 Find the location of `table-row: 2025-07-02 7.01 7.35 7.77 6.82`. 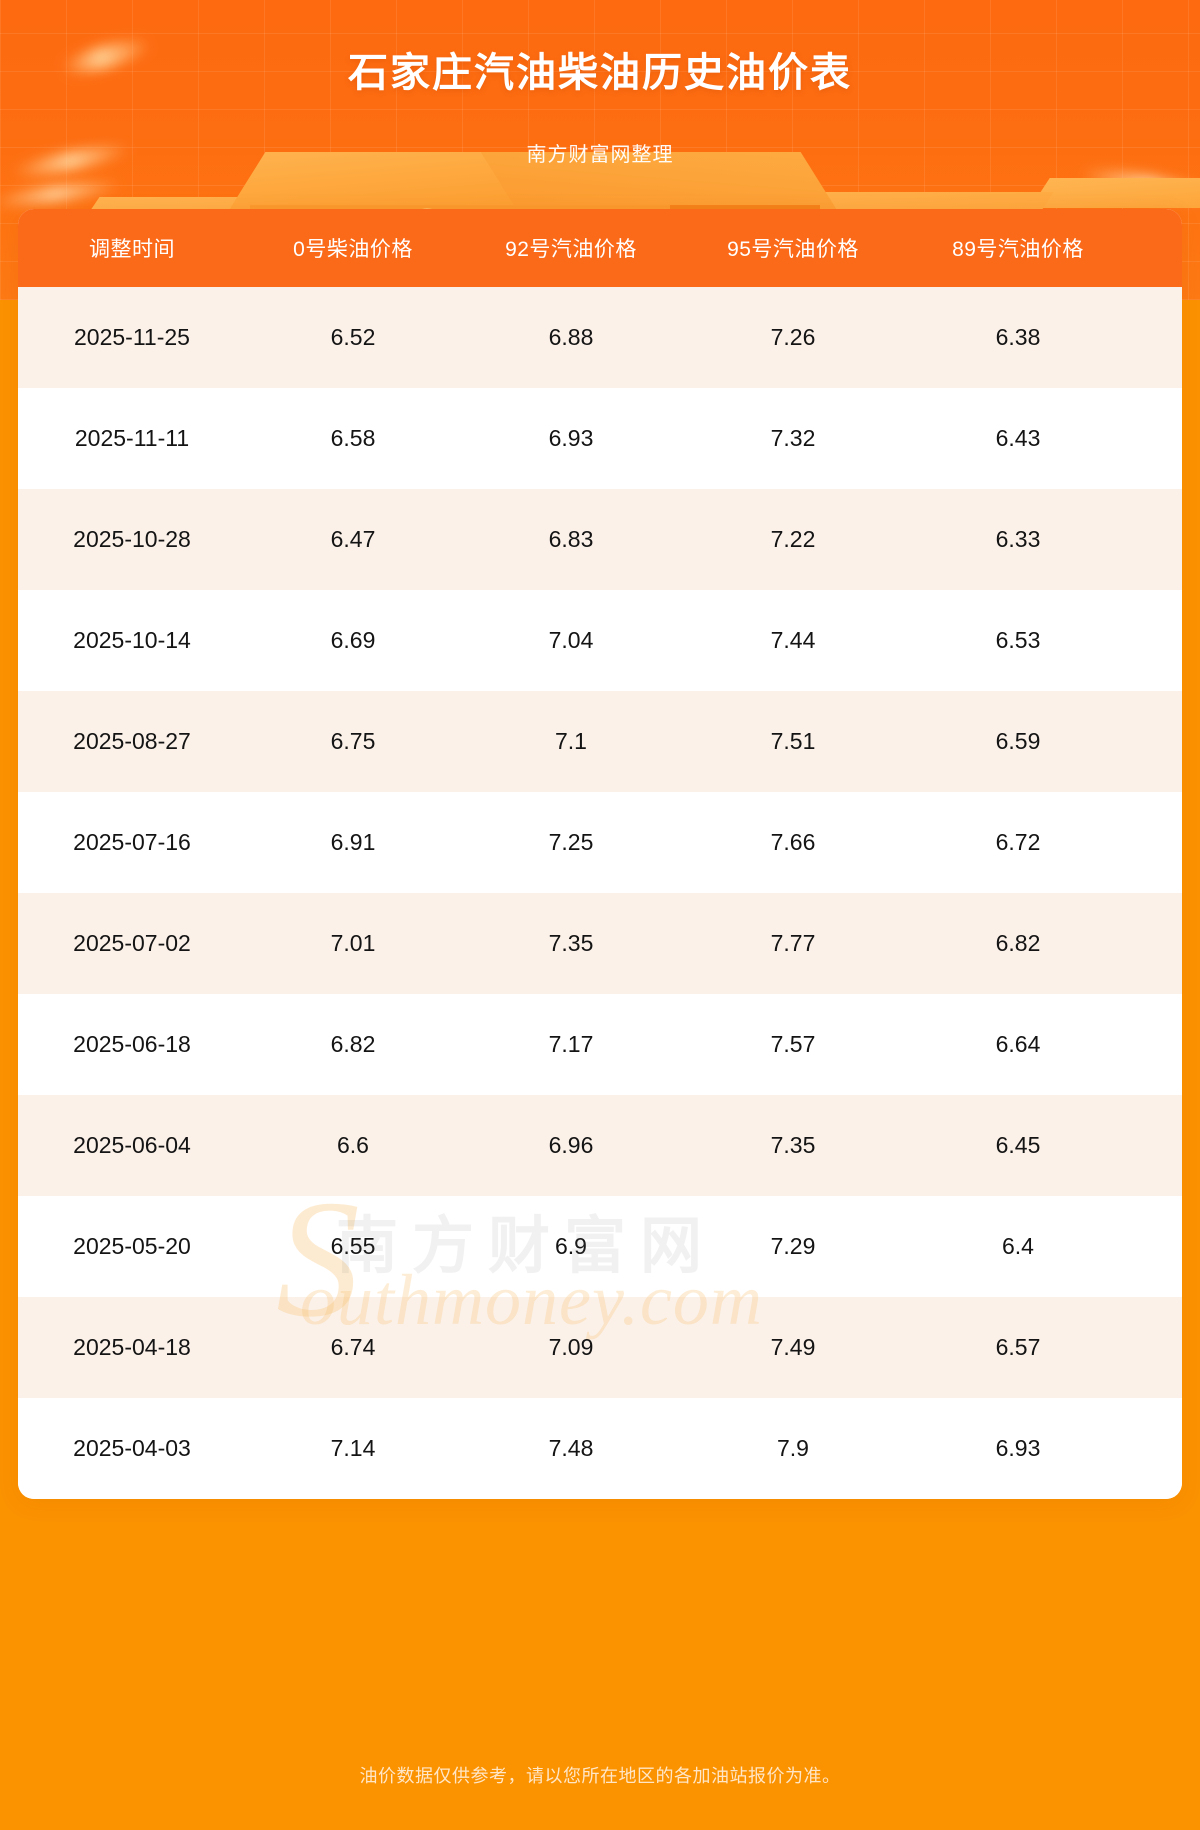

table-row: 2025-07-02 7.01 7.35 7.77 6.82 is located at coordinates (600, 943).